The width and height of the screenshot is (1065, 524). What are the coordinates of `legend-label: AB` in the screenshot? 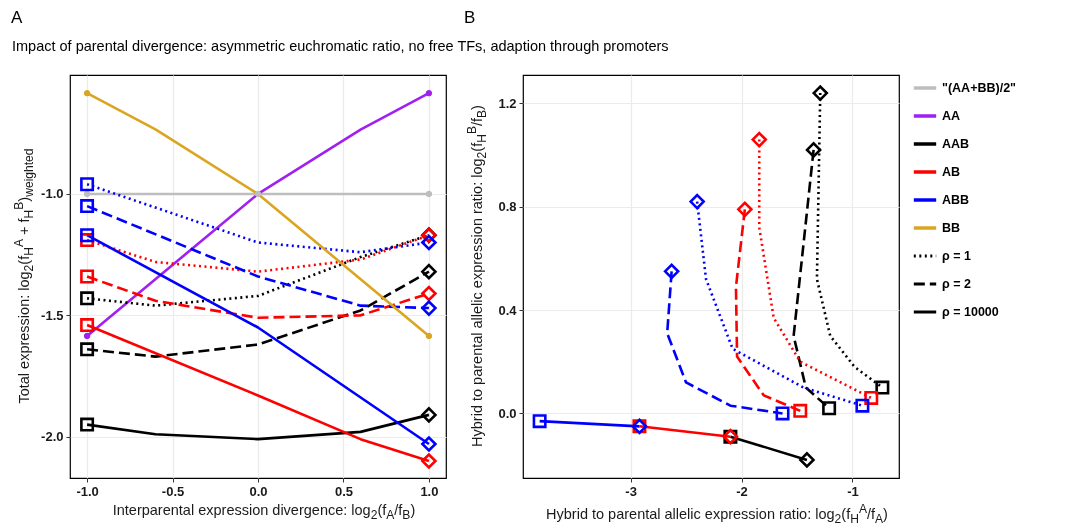 It's located at (951, 172).